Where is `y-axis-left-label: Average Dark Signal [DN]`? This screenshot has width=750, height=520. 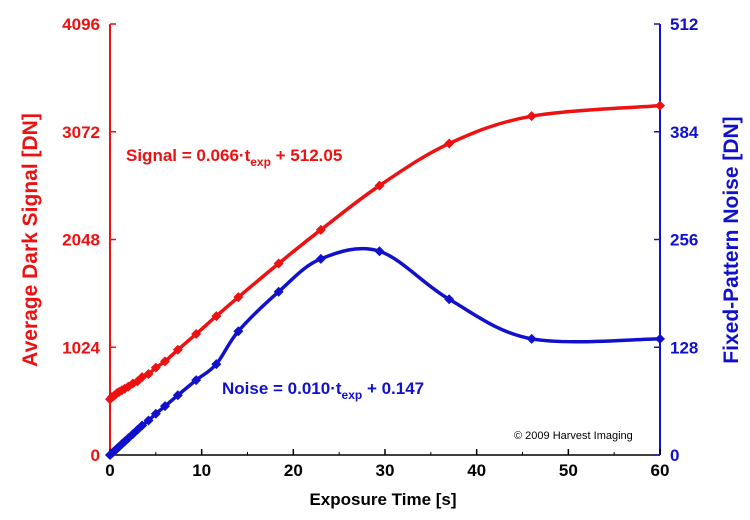
y-axis-left-label: Average Dark Signal [DN] is located at coordinates (30, 240).